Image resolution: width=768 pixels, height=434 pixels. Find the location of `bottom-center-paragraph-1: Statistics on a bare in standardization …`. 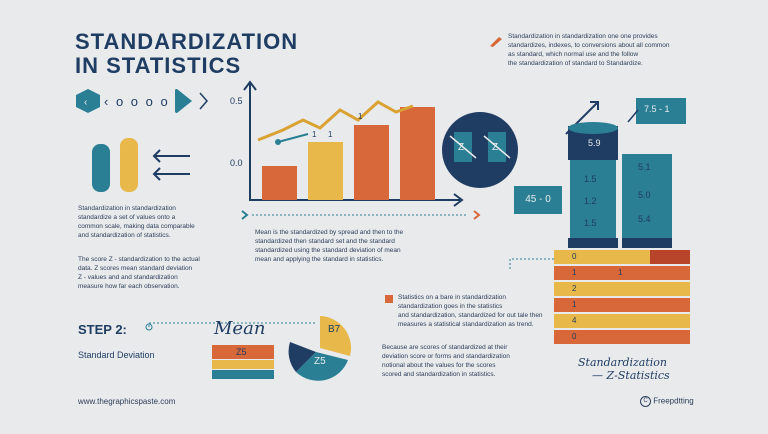

bottom-center-paragraph-1: Statistics on a bare in standardization … is located at coordinates (473, 311).